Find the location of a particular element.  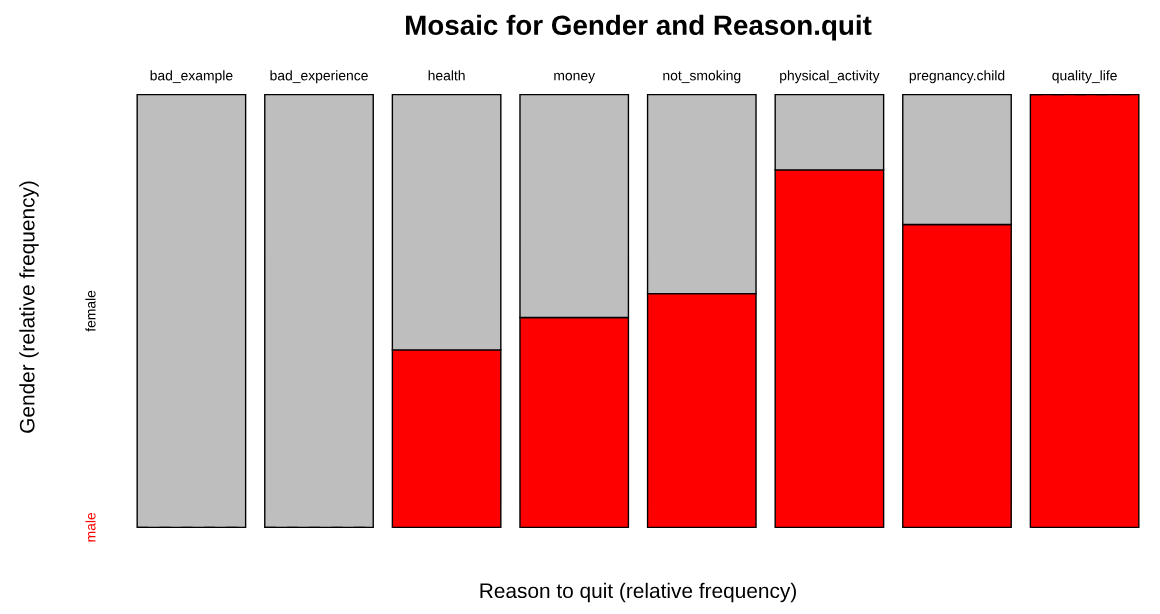

chart-title: Mosaic for Gender and Reason.quit is located at coordinates (639, 27).